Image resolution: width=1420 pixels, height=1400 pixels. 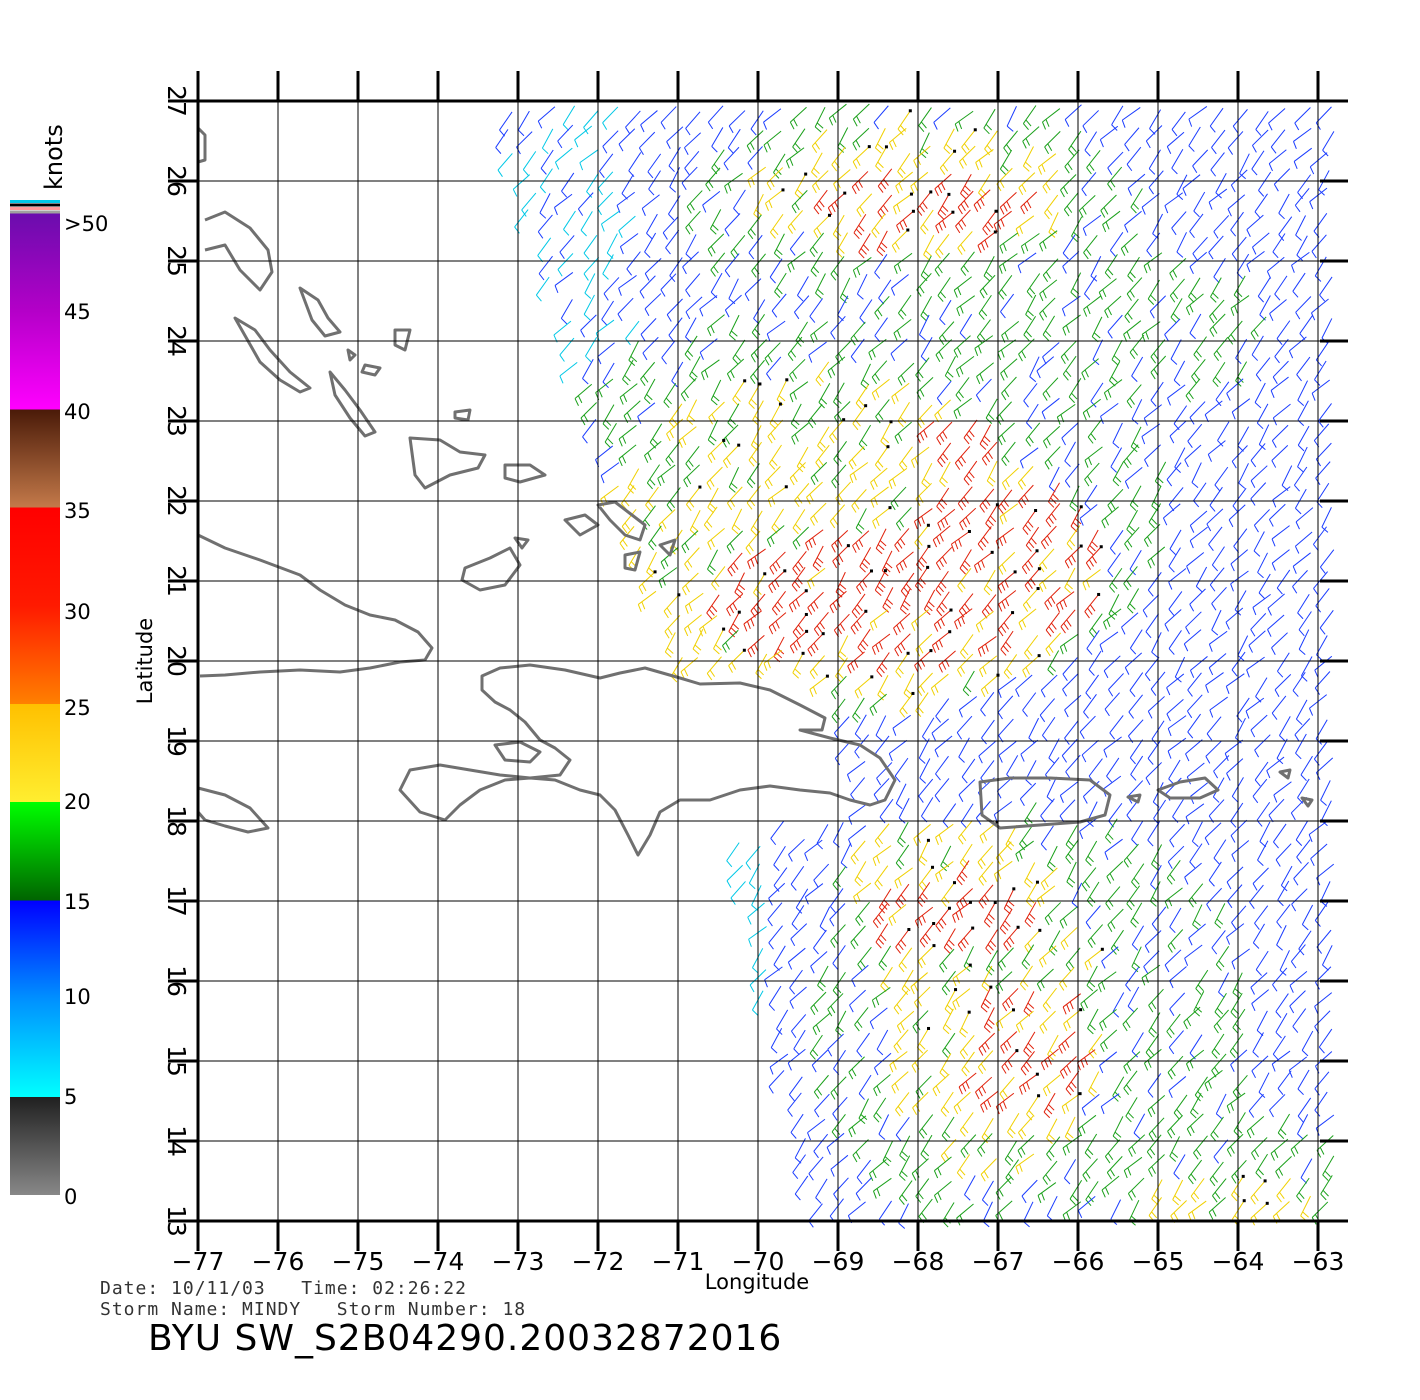 I want to click on great-inagua-coastline, so click(x=521, y=543).